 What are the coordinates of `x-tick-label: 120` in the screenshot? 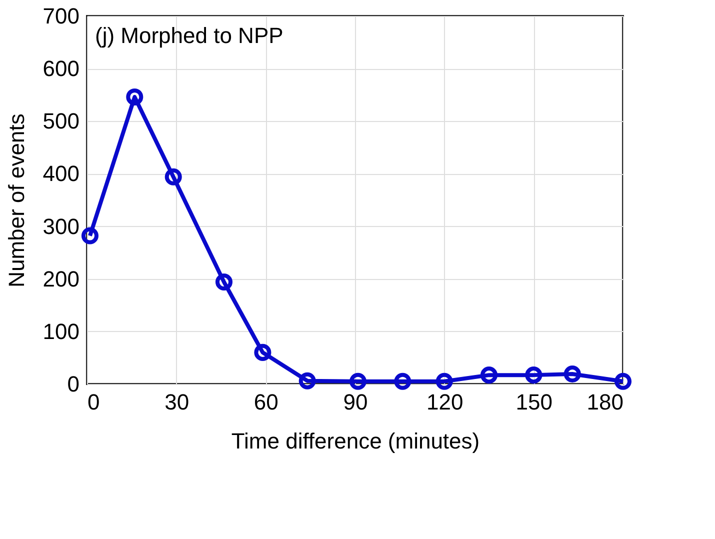 It's located at (445, 402).